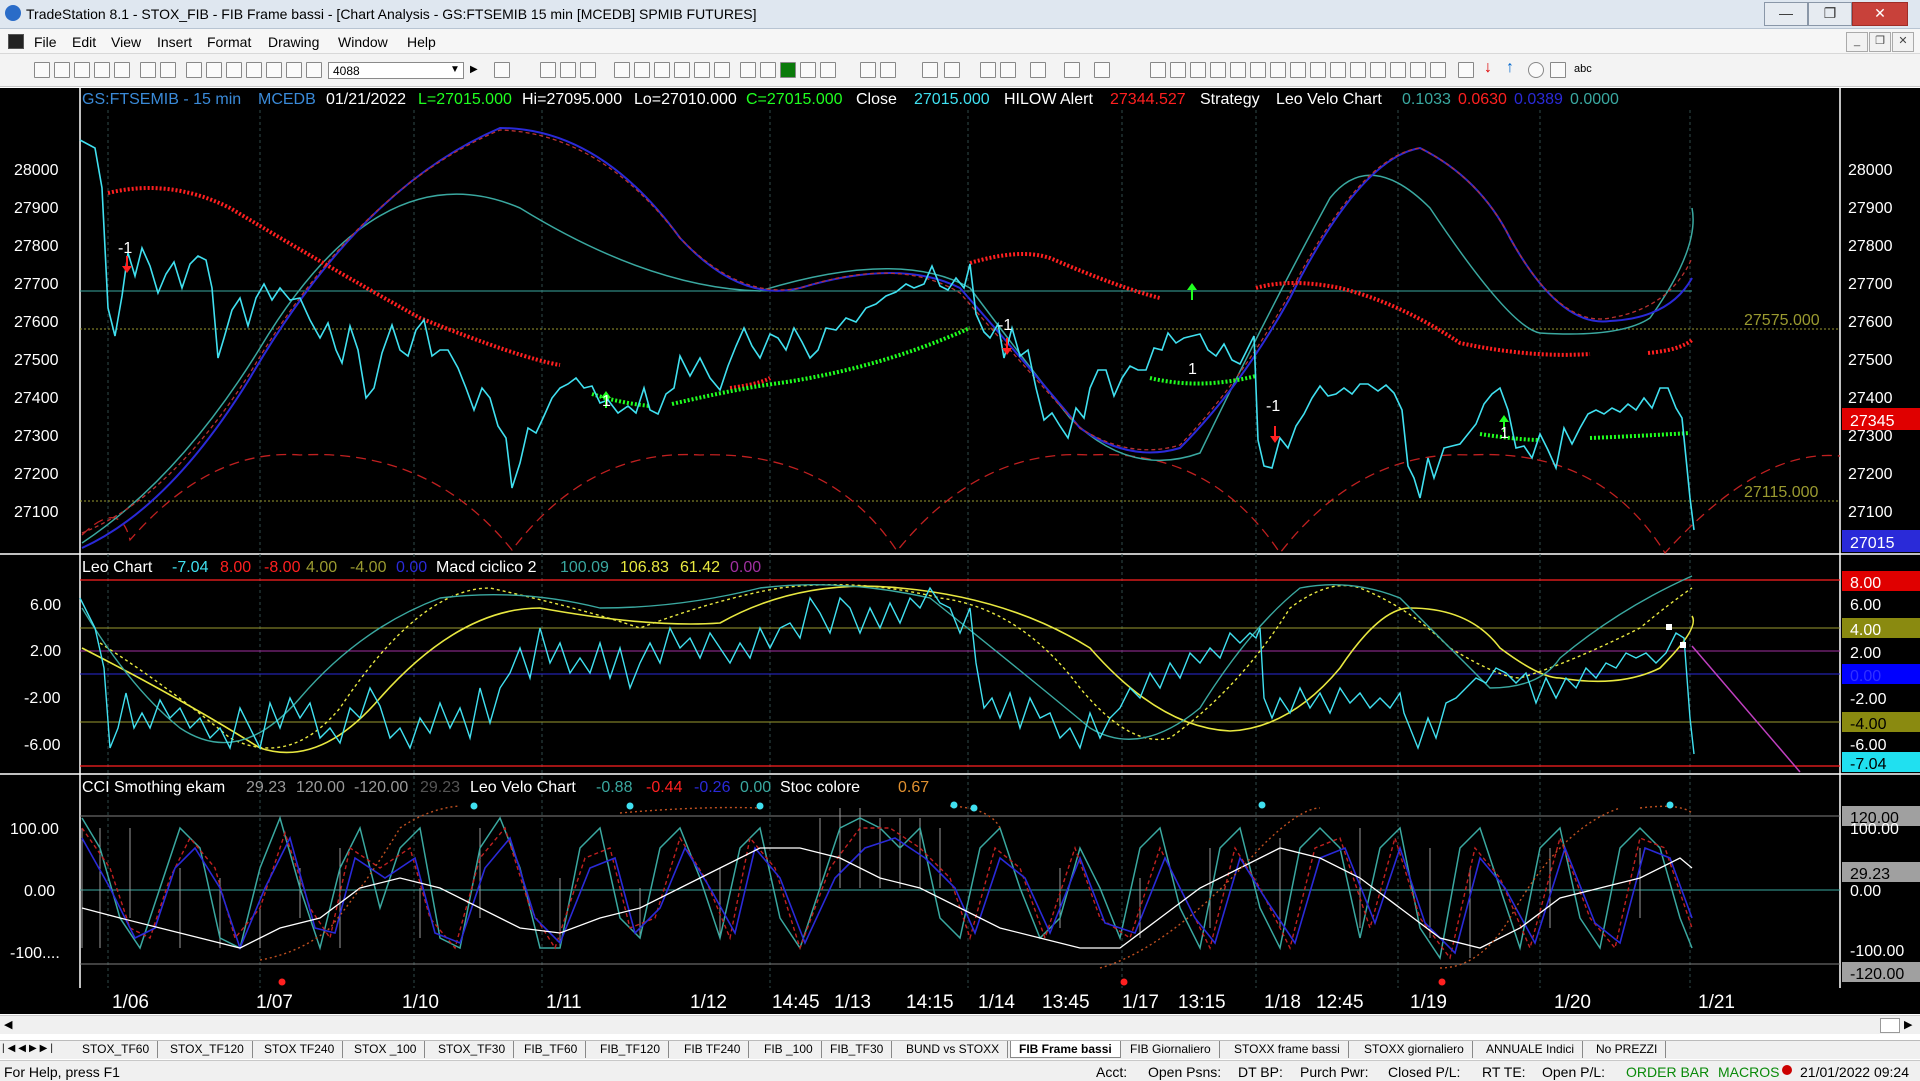 The image size is (1920, 1081). What do you see at coordinates (1488, 67) in the screenshot?
I see `arrow-down-icon: ↓` at bounding box center [1488, 67].